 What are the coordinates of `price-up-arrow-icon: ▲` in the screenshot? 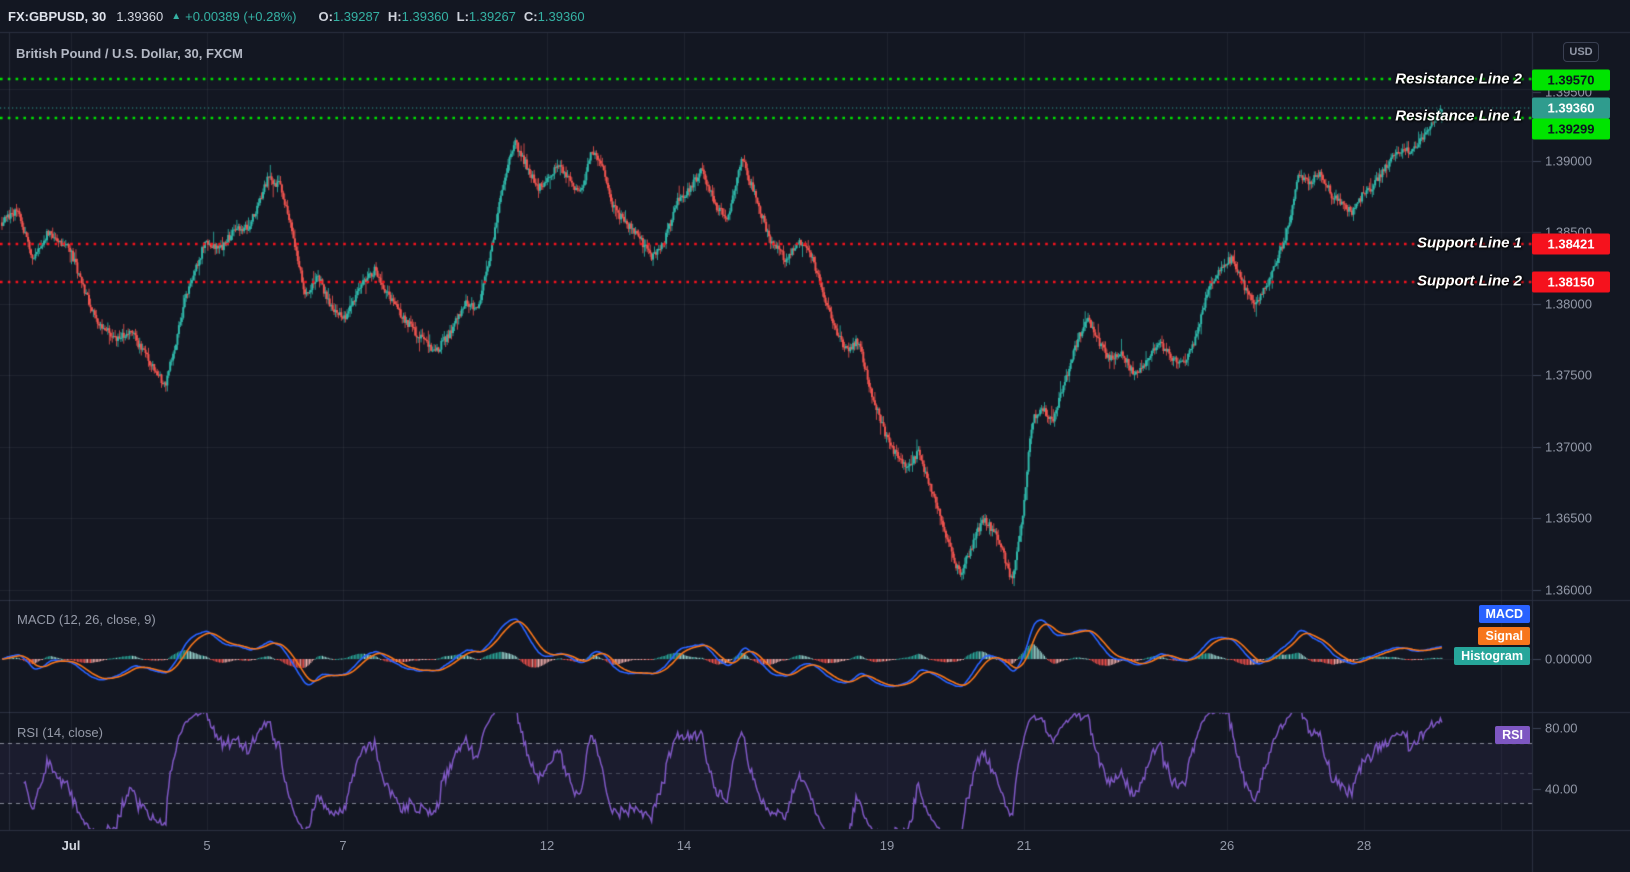 It's located at (176, 16).